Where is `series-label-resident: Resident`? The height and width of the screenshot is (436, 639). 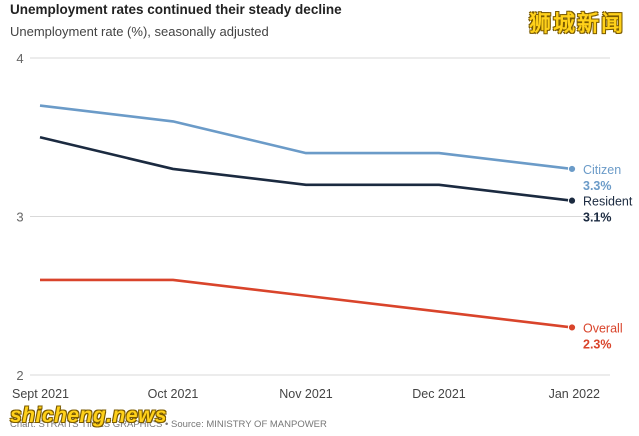 series-label-resident: Resident is located at coordinates (608, 202).